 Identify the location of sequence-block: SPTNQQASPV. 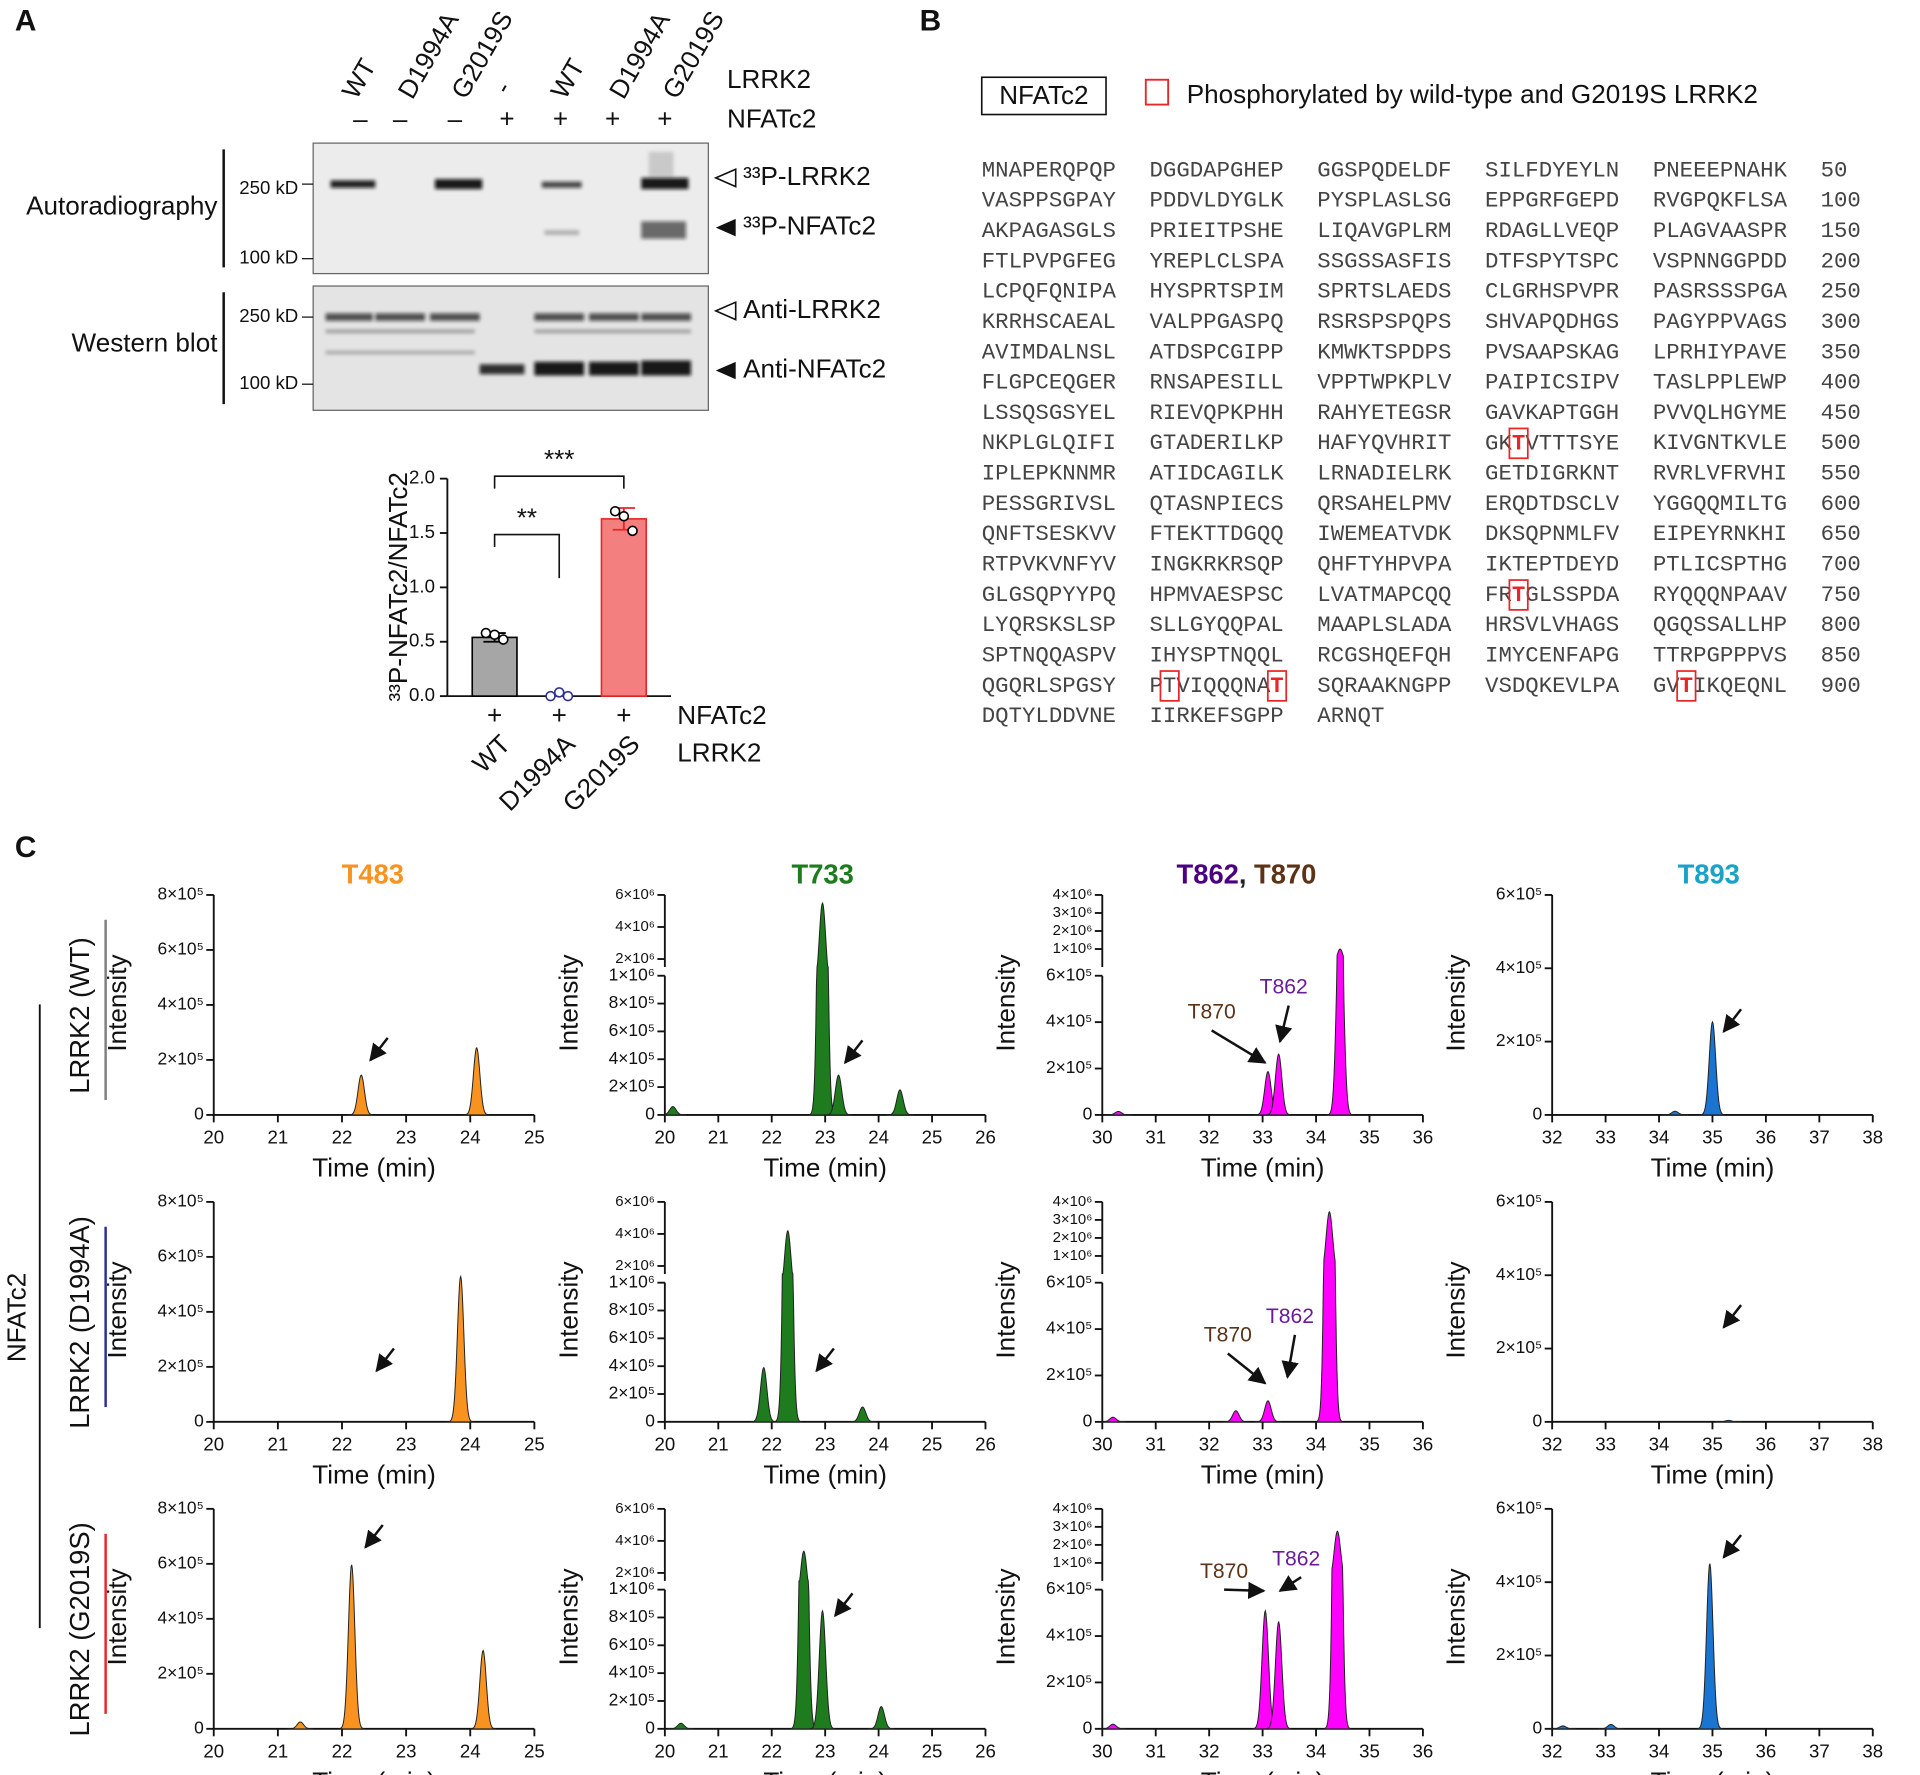
(1049, 656).